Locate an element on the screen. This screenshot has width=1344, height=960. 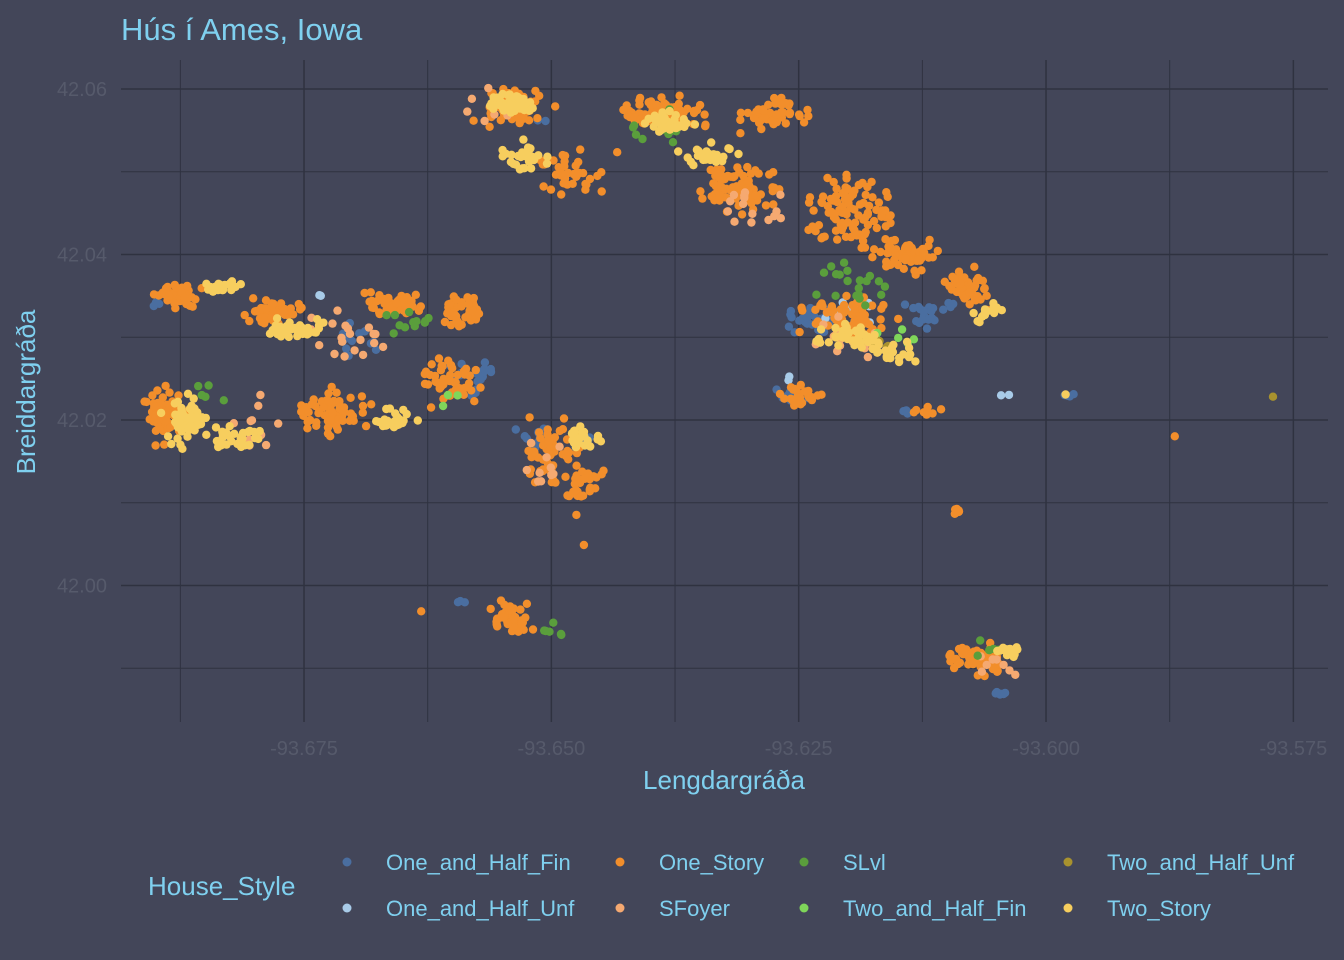
x-tick-label: -93.675 is located at coordinates (304, 749).